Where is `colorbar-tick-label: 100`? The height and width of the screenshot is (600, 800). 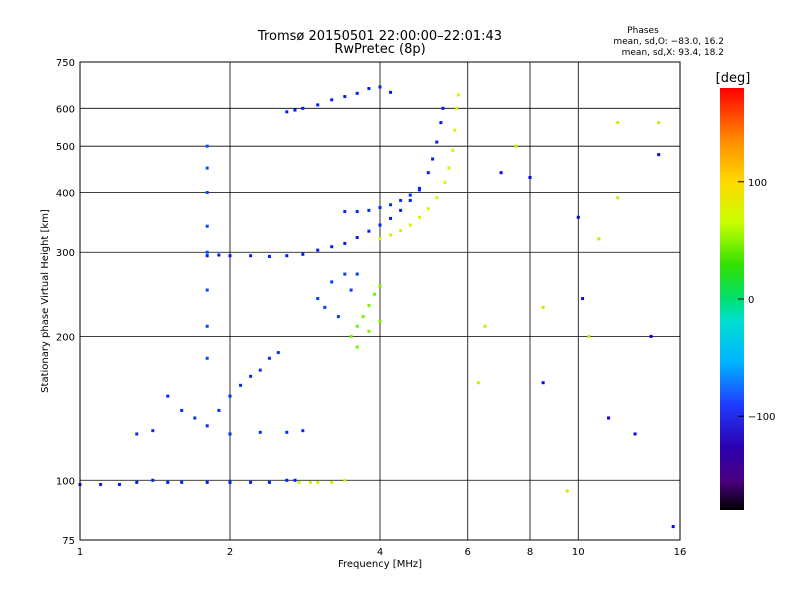 colorbar-tick-label: 100 is located at coordinates (757, 183).